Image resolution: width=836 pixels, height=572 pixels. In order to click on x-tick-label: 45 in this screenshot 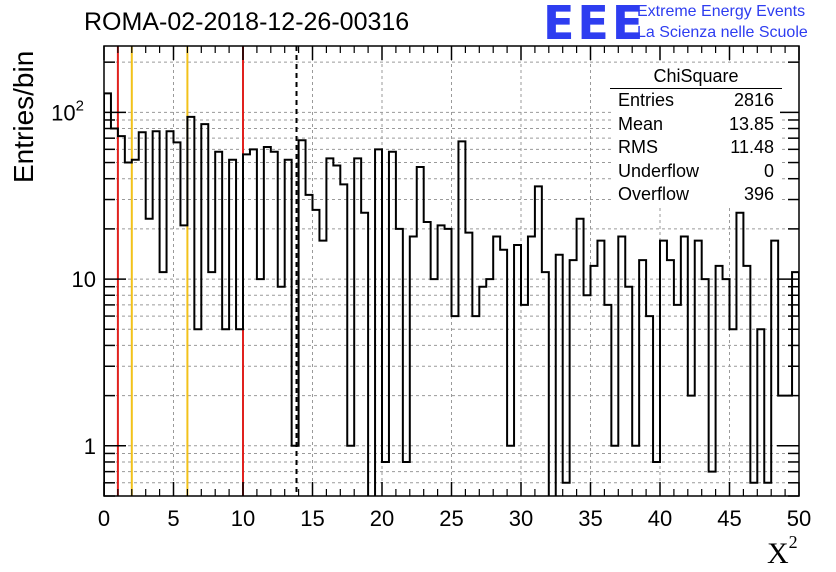, I will do `click(729, 518)`.